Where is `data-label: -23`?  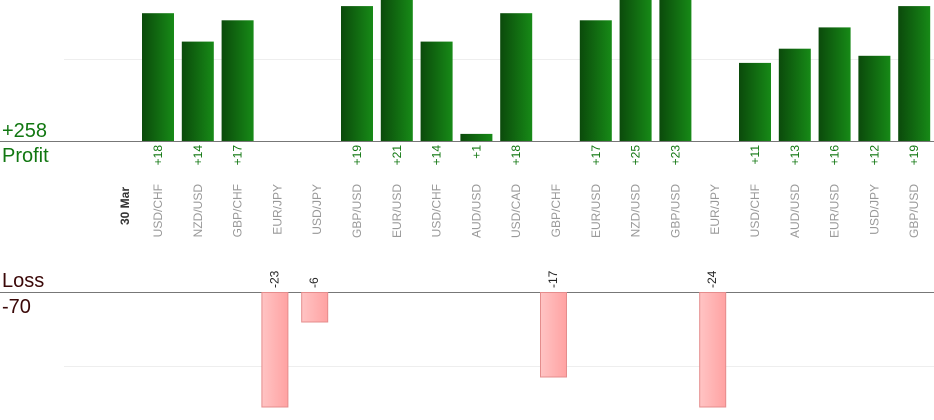 data-label: -23 is located at coordinates (274, 279).